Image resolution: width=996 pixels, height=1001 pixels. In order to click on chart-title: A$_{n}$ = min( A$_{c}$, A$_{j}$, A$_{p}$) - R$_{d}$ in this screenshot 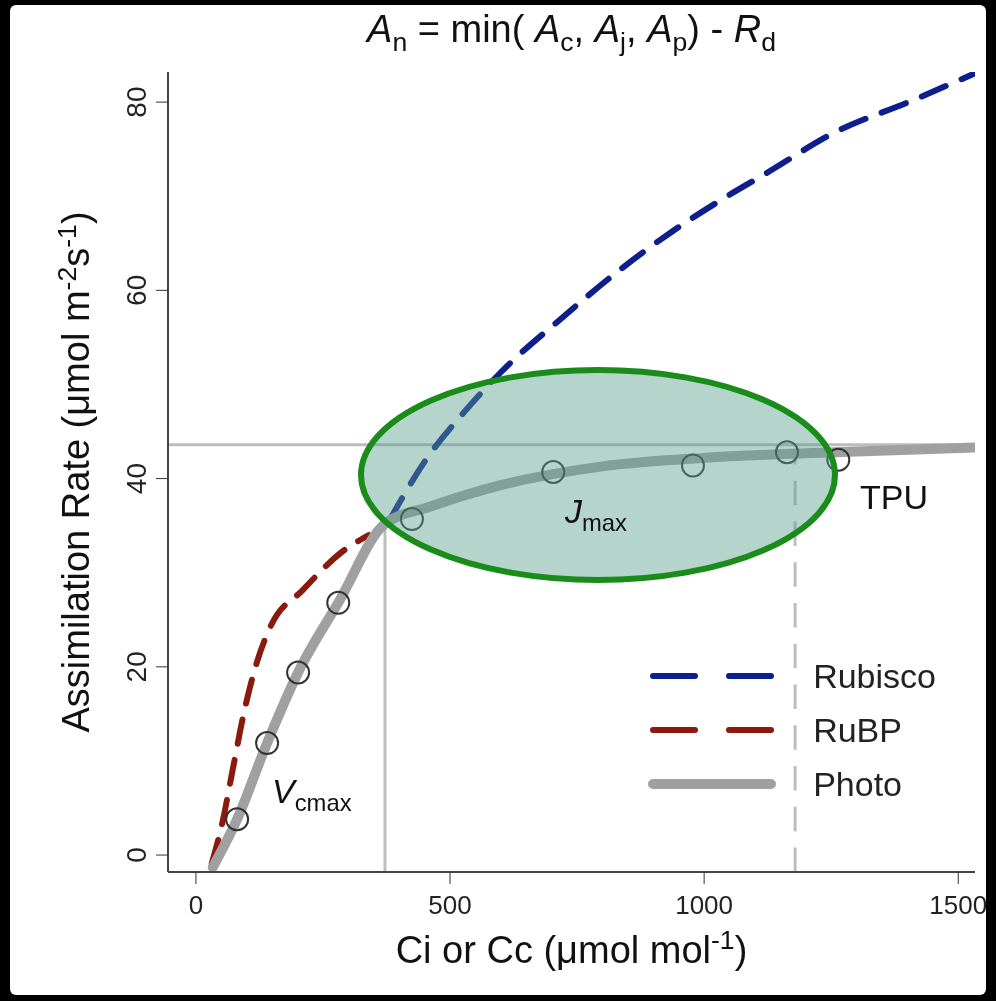, I will do `click(571, 32)`.